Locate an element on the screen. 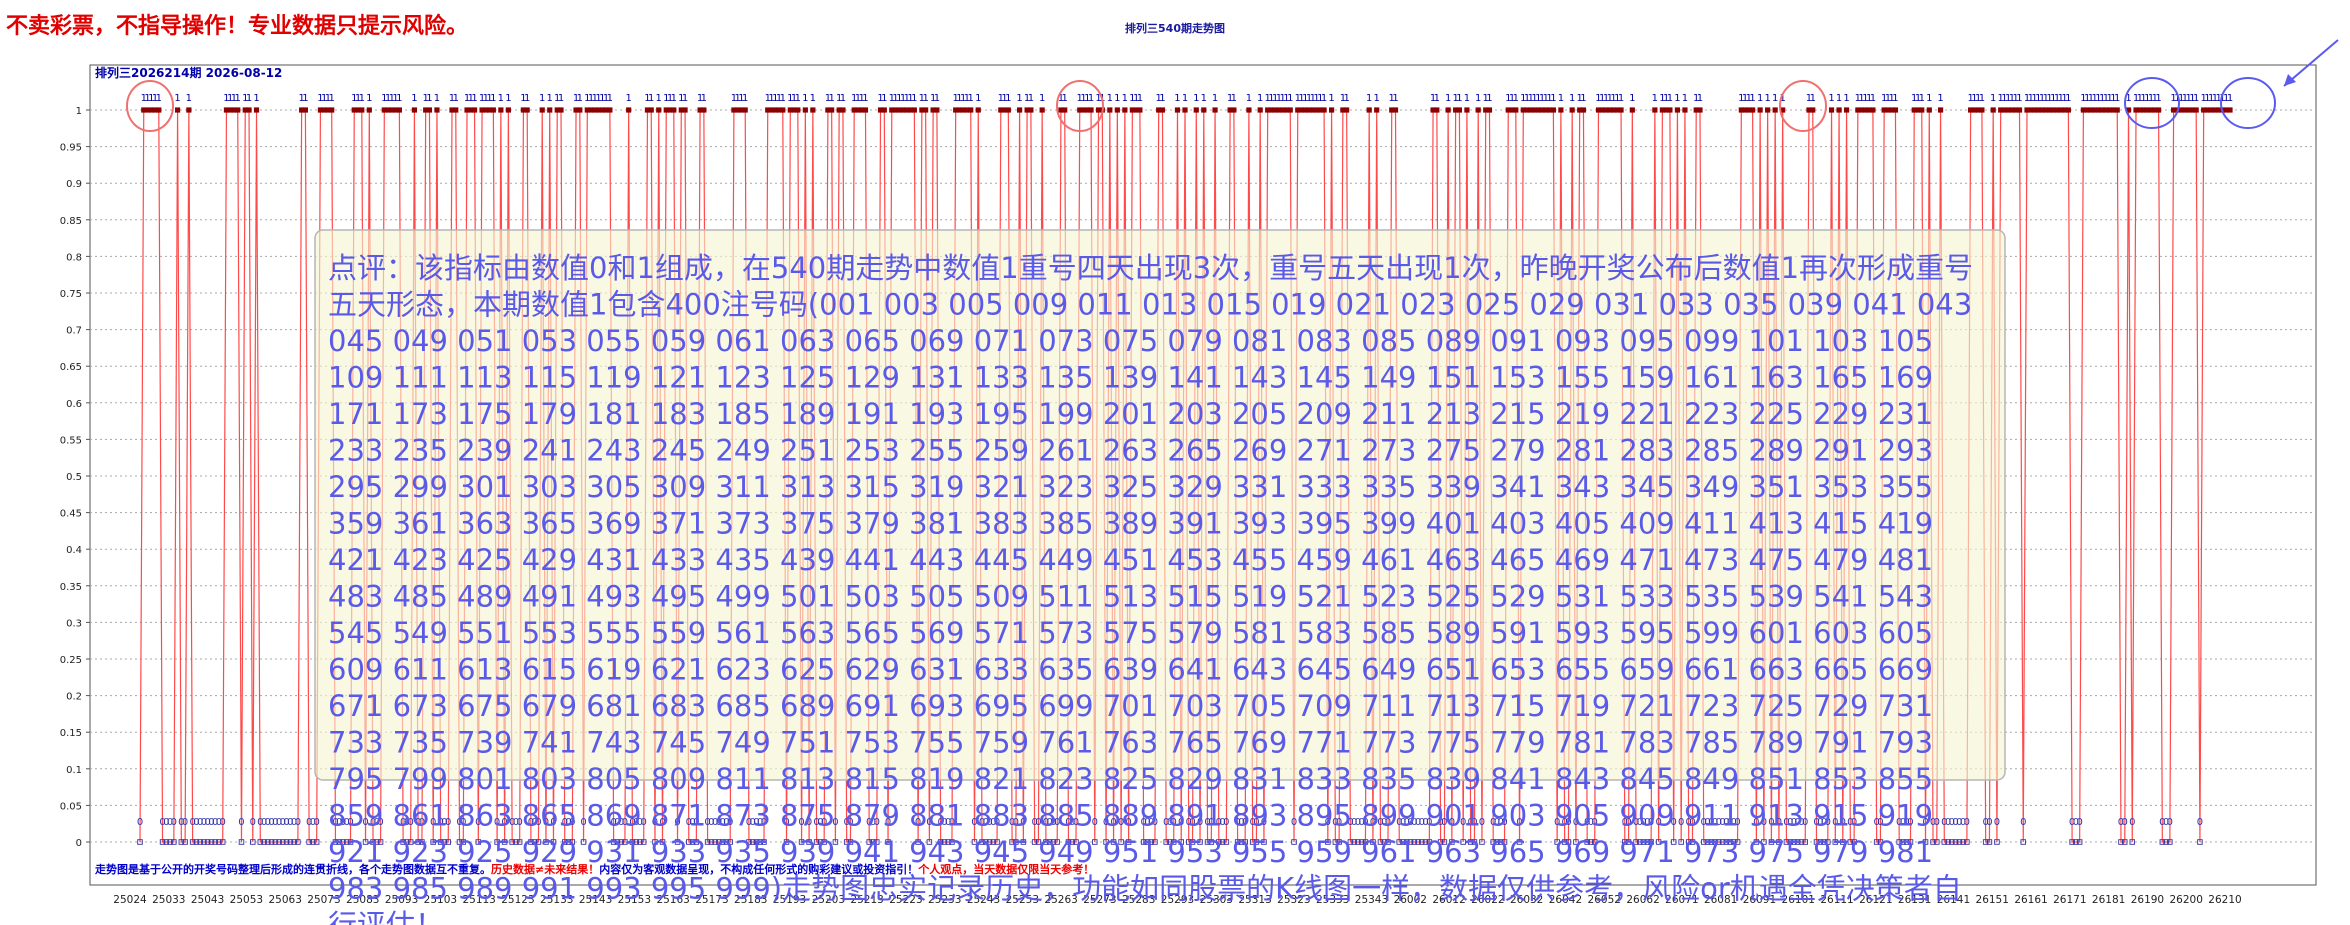  highlight-markers is located at coordinates (1232, 85).